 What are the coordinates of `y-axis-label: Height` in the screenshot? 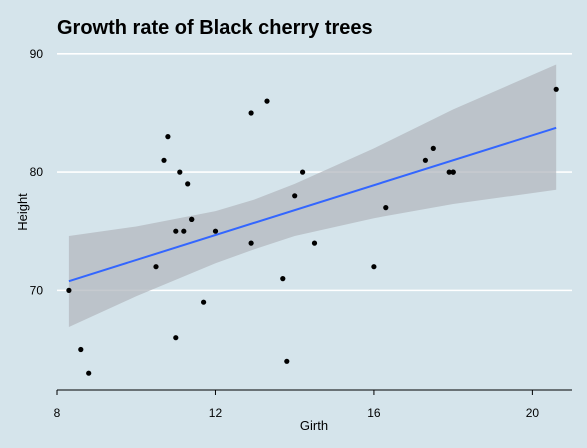 It's located at (22, 212).